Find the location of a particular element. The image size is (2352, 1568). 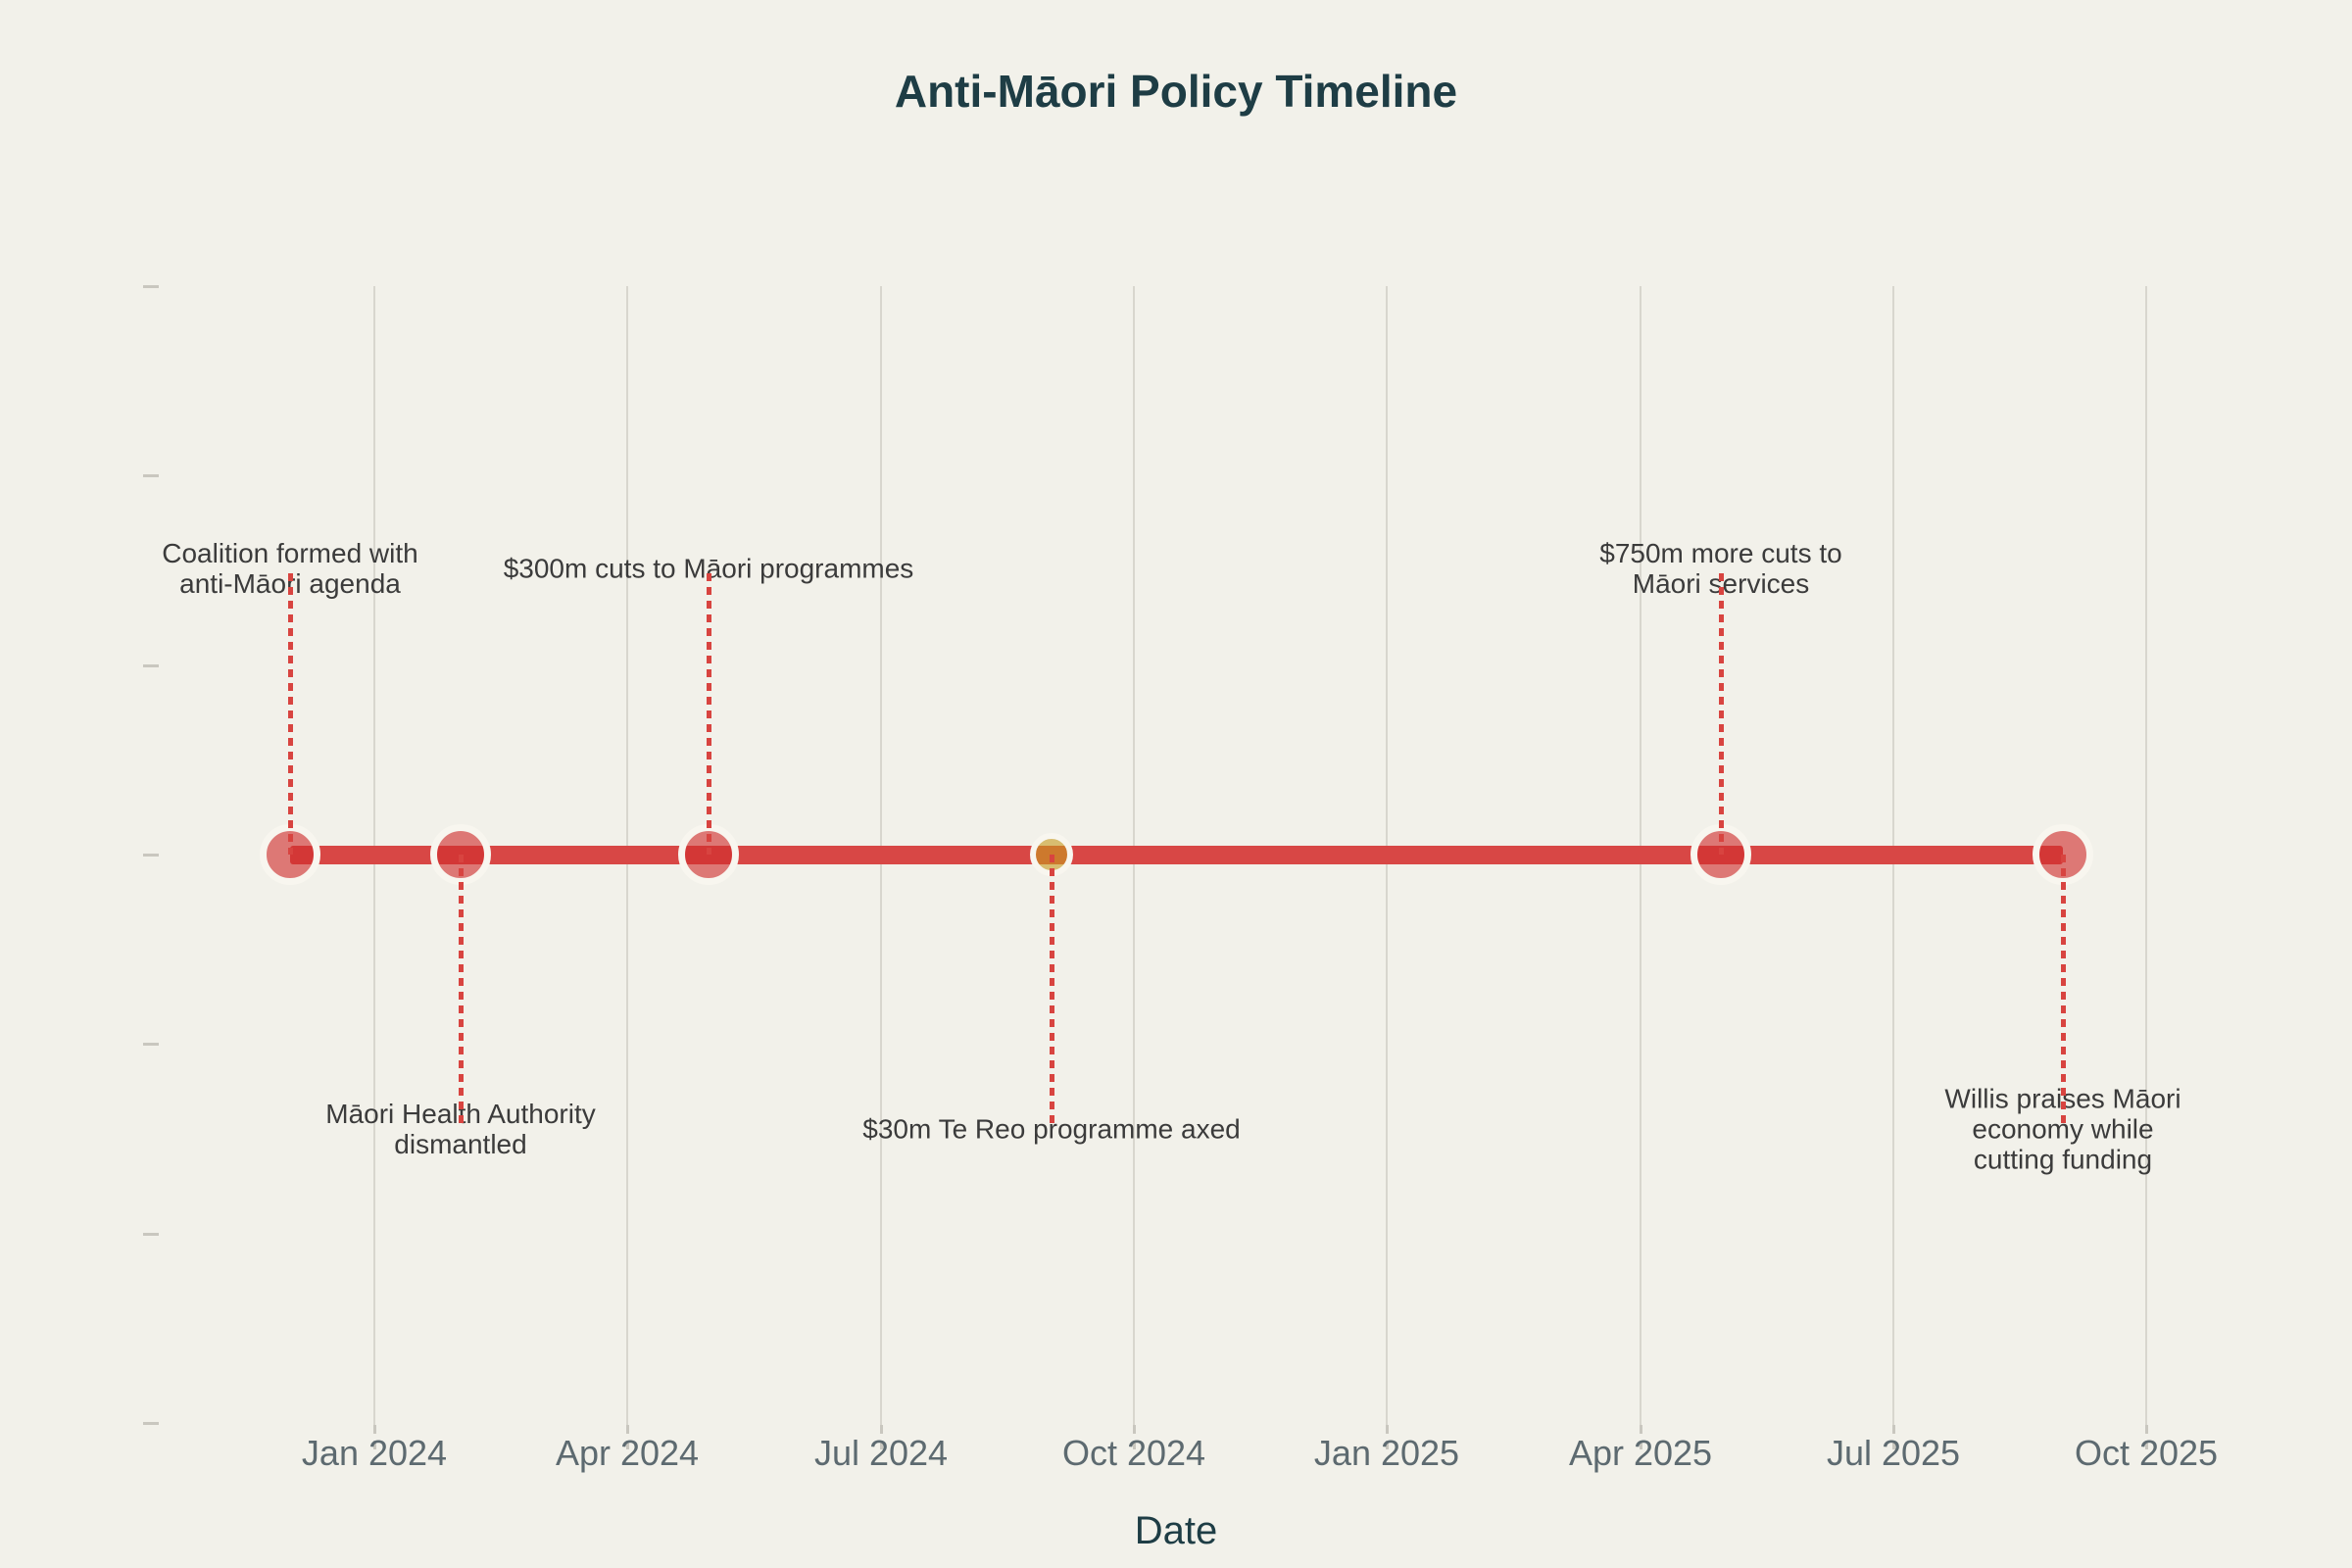

chart-title: Anti-Māori Policy Timeline is located at coordinates (1176, 91).